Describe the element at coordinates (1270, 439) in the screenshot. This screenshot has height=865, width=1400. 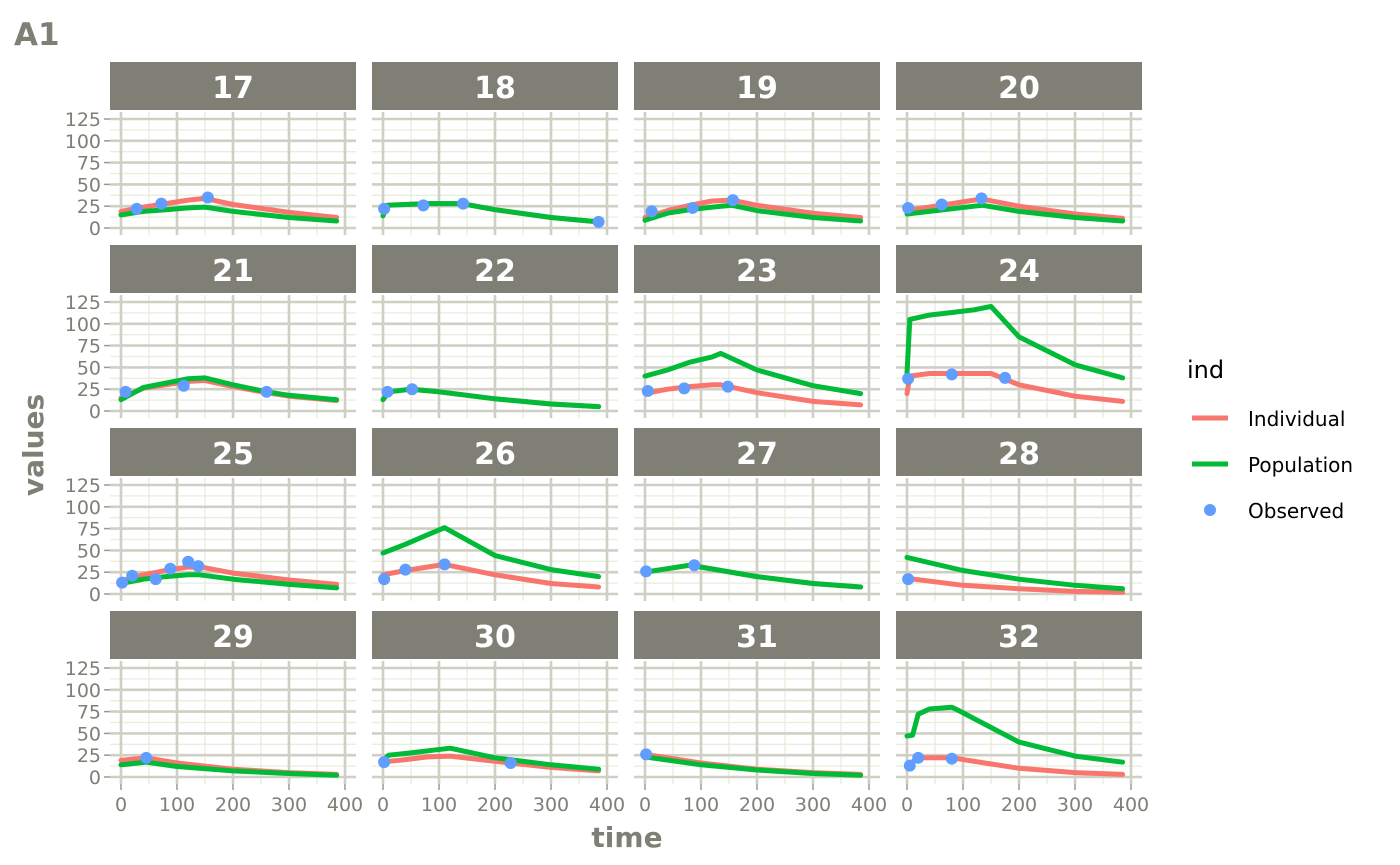
I see `legend: ind Individual Population Observed` at that location.